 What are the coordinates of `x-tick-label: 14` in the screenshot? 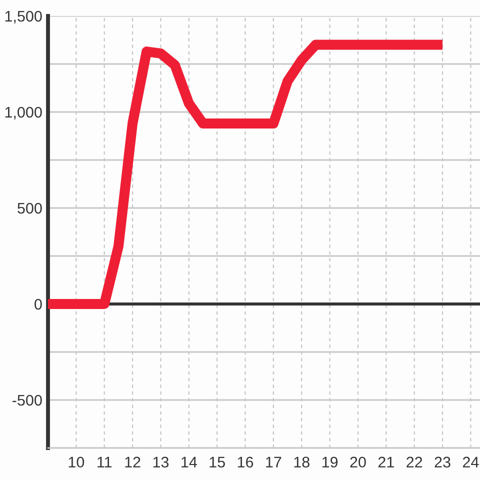 It's located at (189, 462).